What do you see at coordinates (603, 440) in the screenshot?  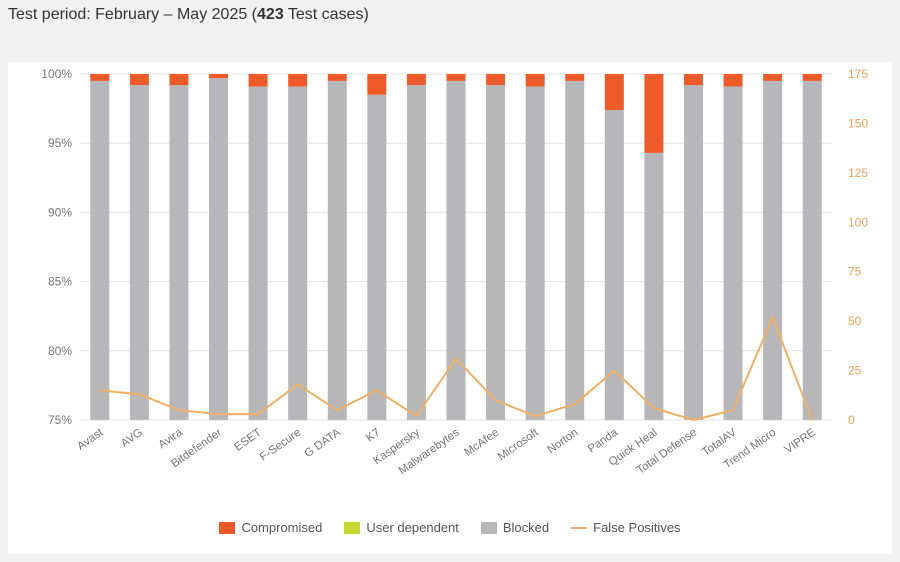 I see `x-tick-label: Panda` at bounding box center [603, 440].